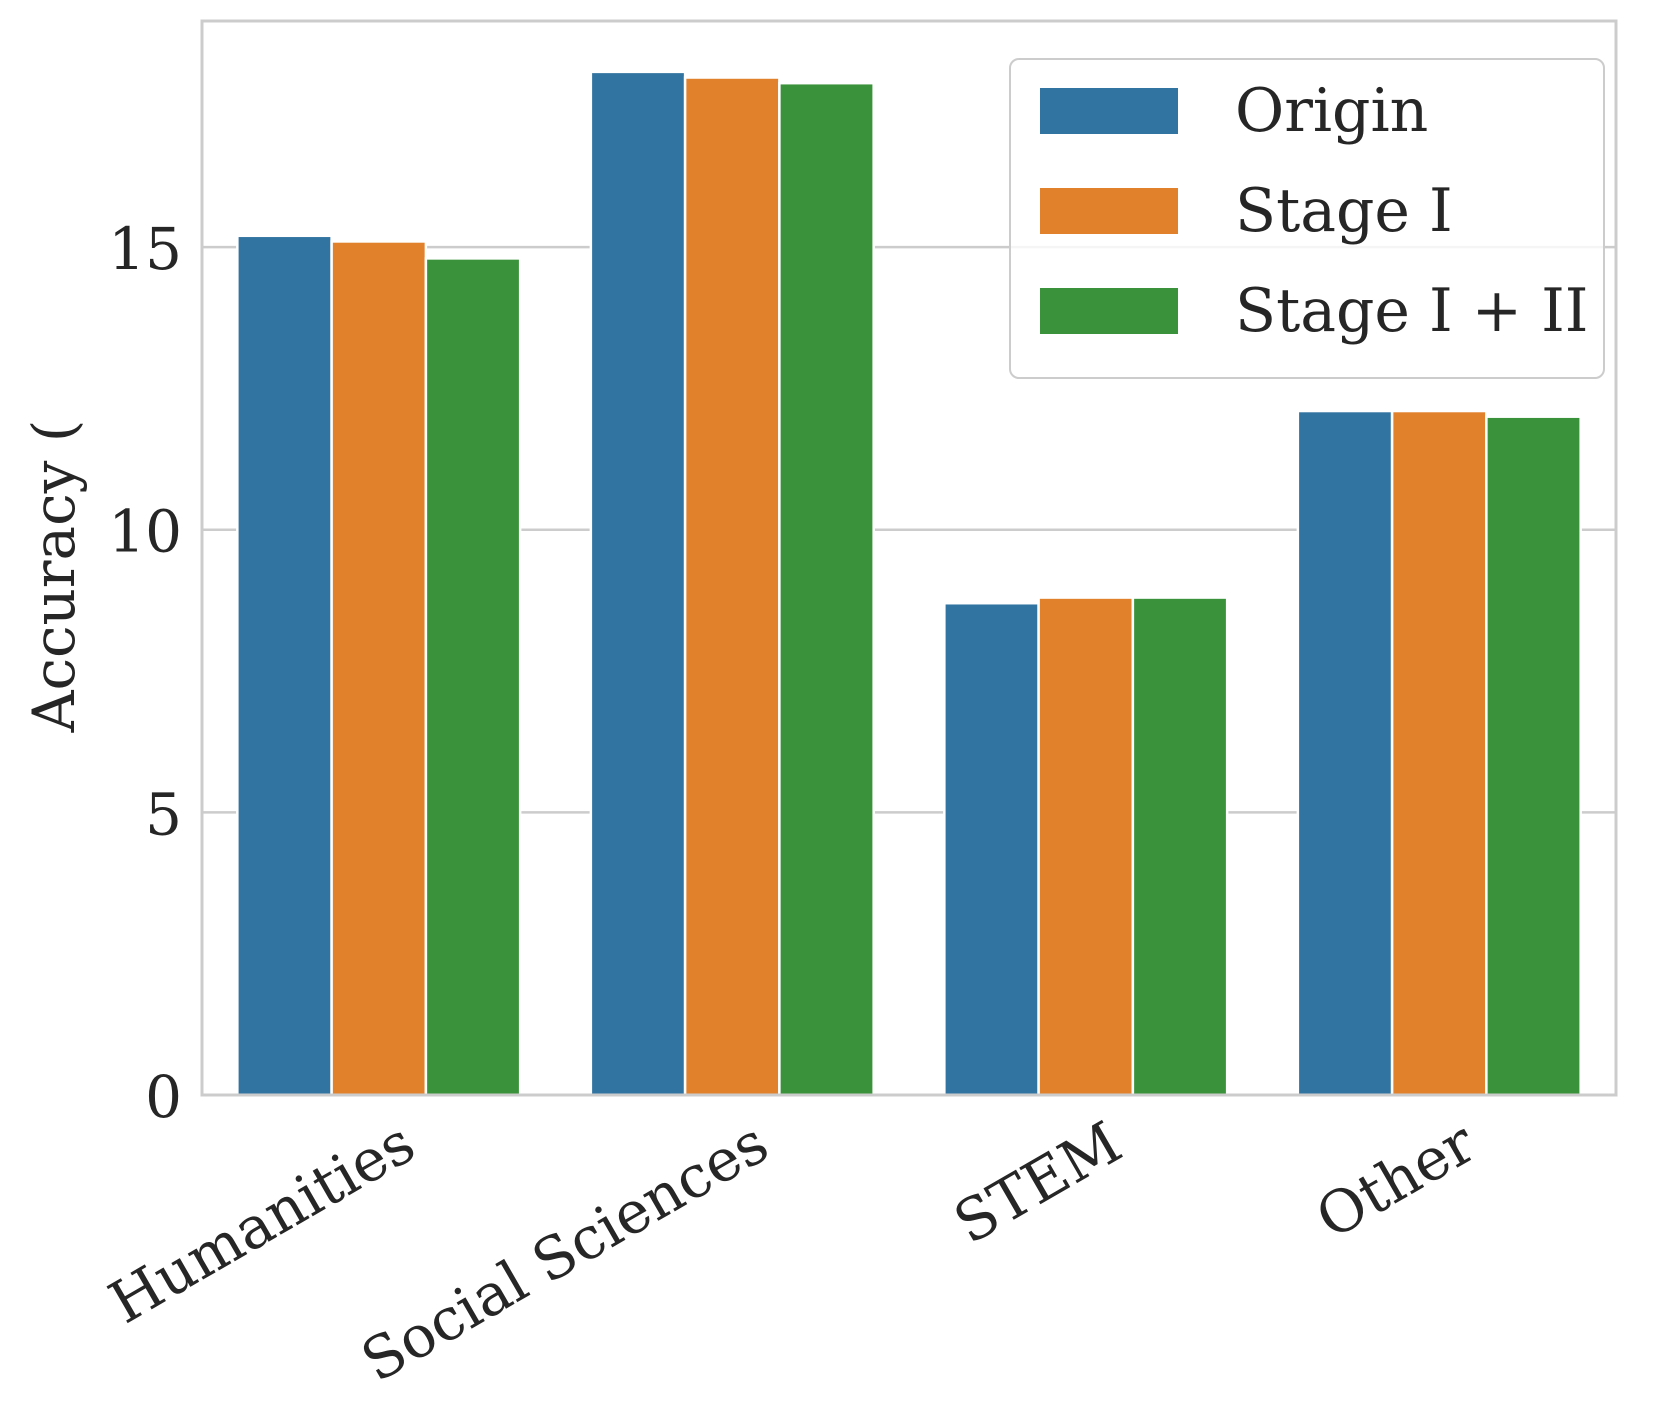  Describe the element at coordinates (1533, 756) in the screenshot. I see `bar-stage-i-ii-other` at that location.